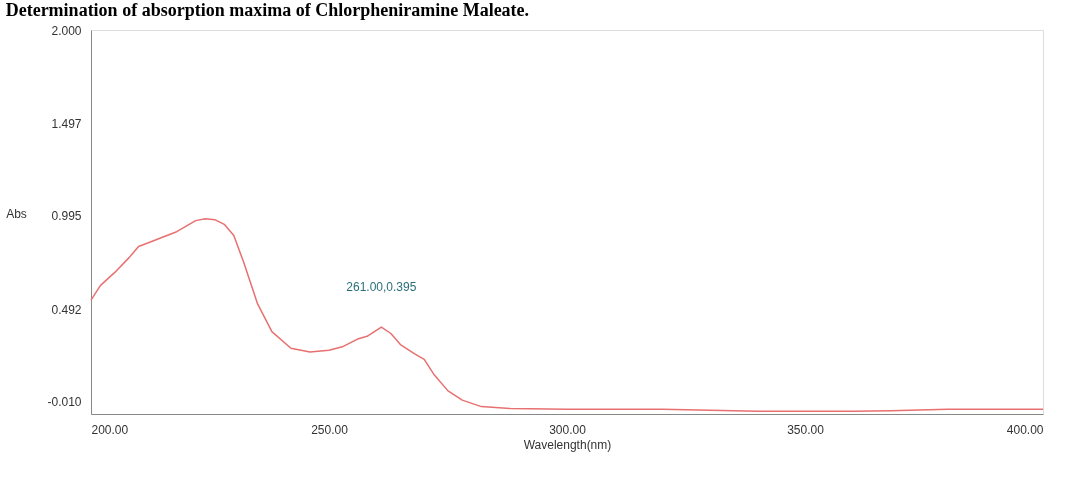 The height and width of the screenshot is (478, 1069). I want to click on x-tick-label: 400.00, so click(1025, 429).